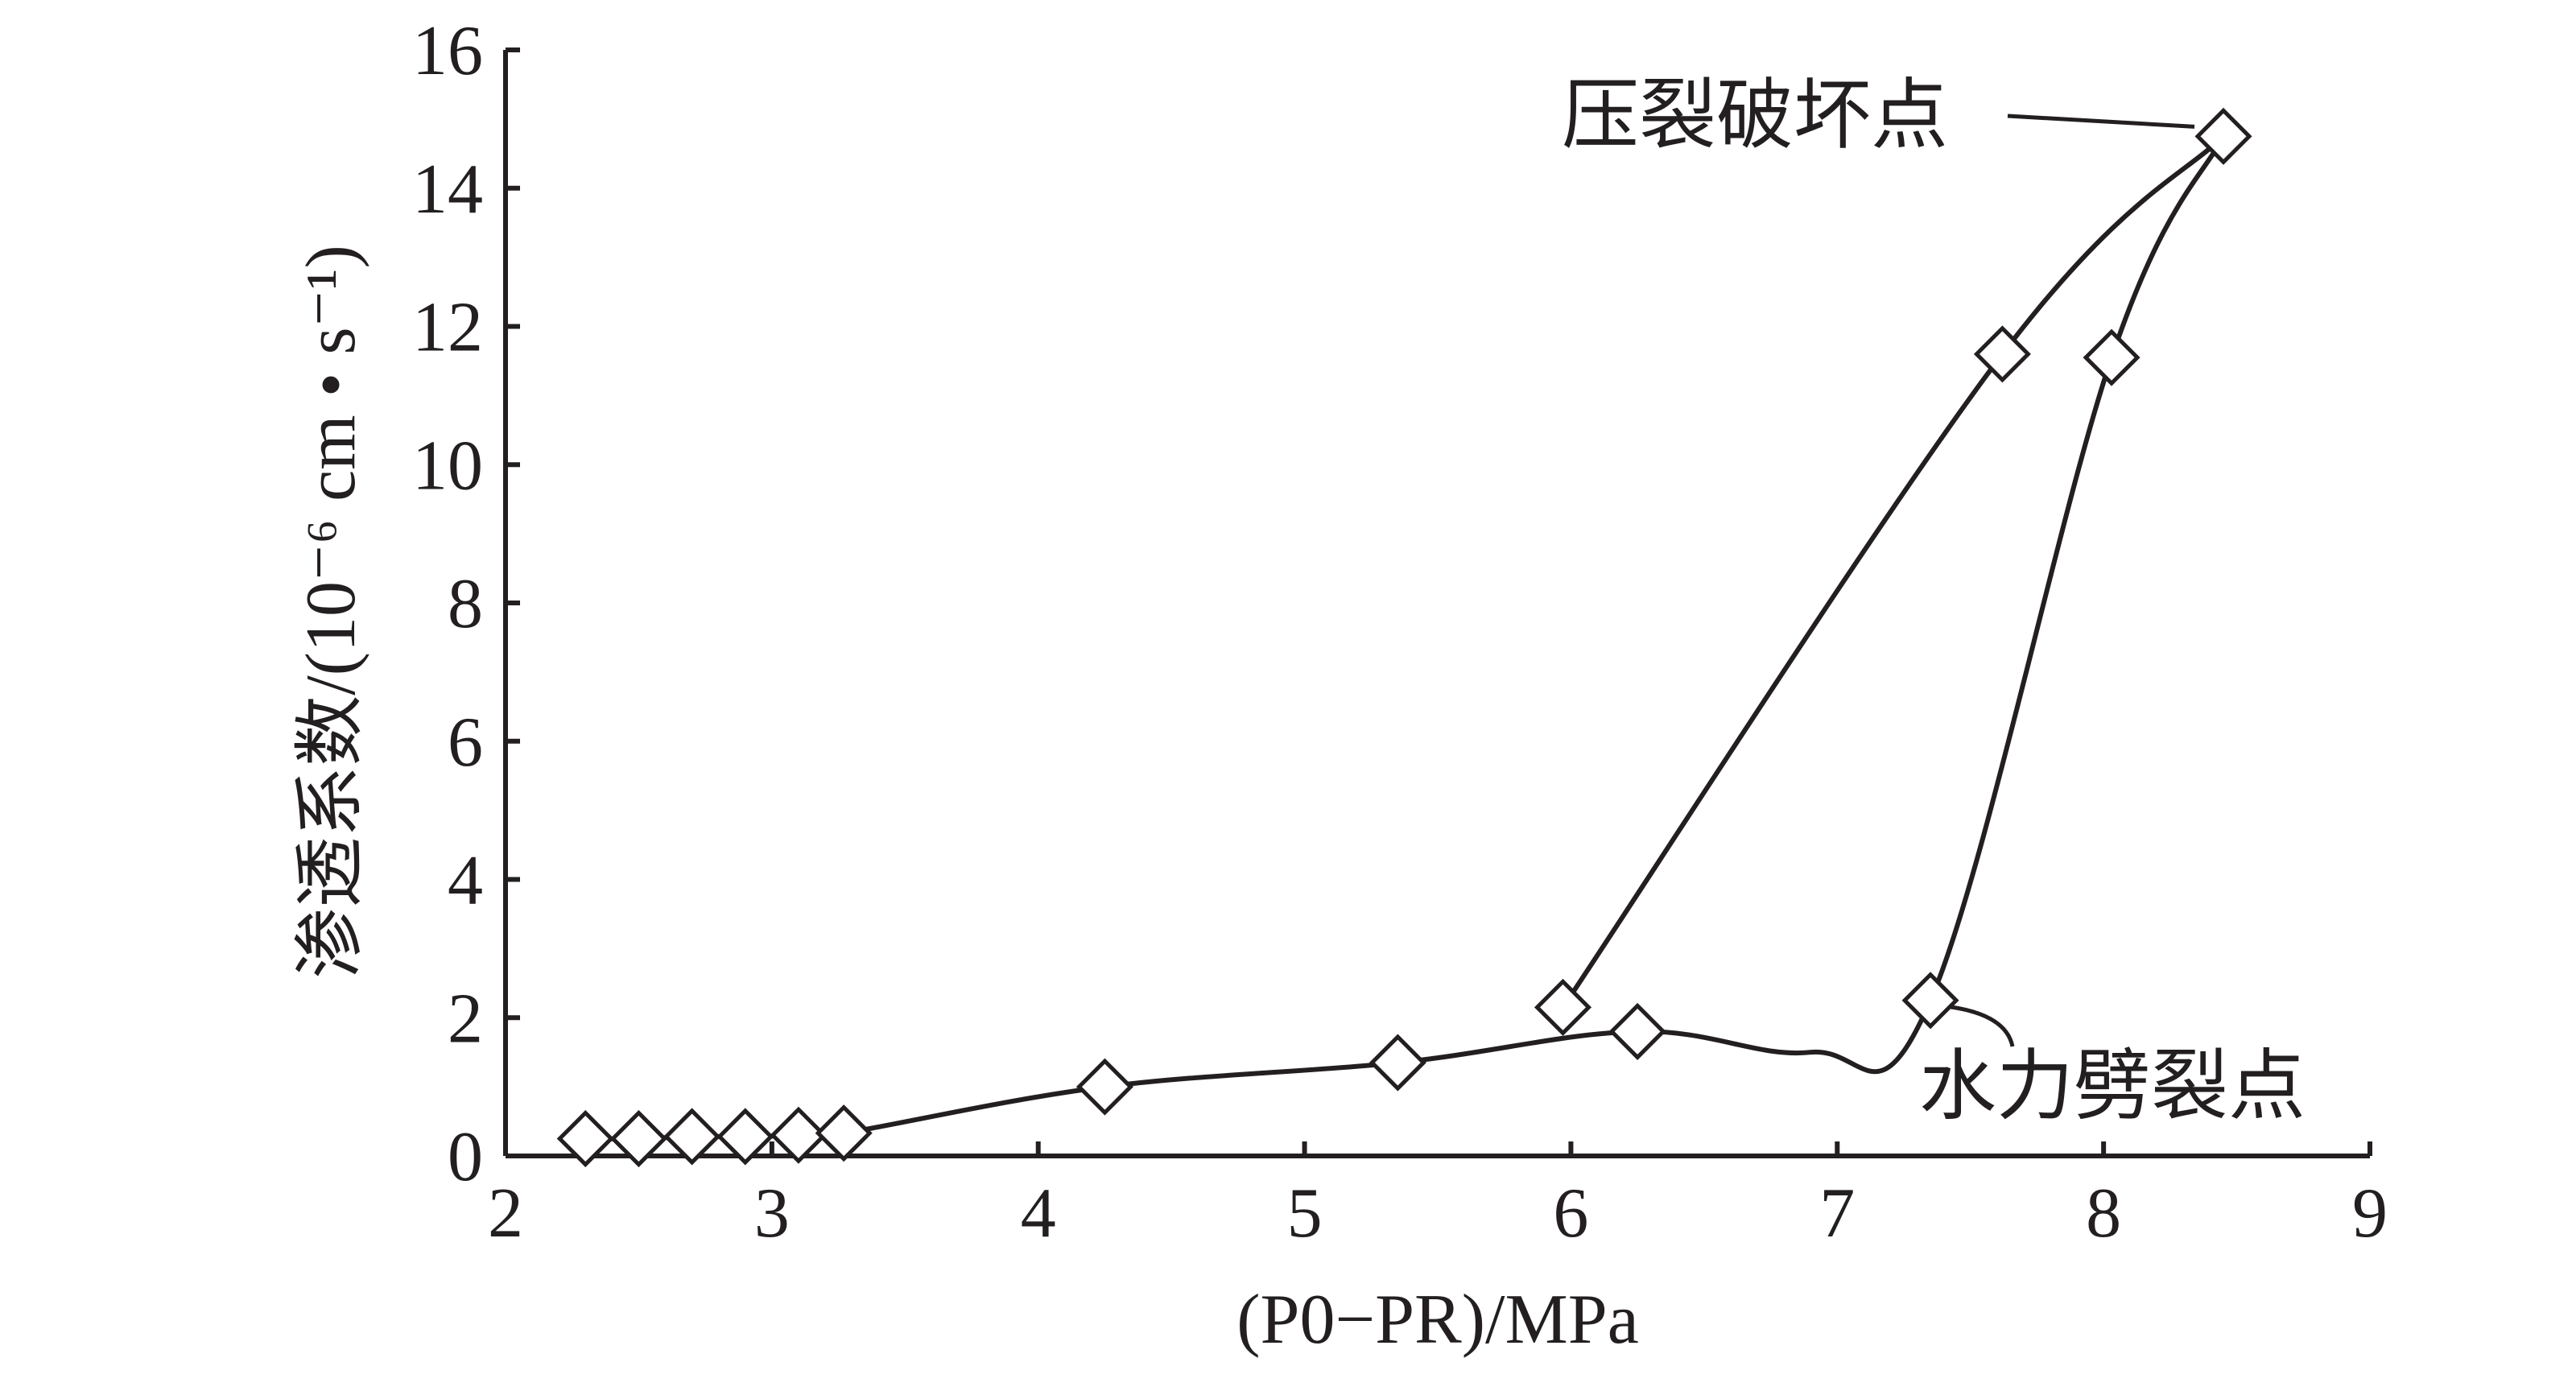 The height and width of the screenshot is (1391, 2576). I want to click on y-tick-label: 6, so click(465, 743).